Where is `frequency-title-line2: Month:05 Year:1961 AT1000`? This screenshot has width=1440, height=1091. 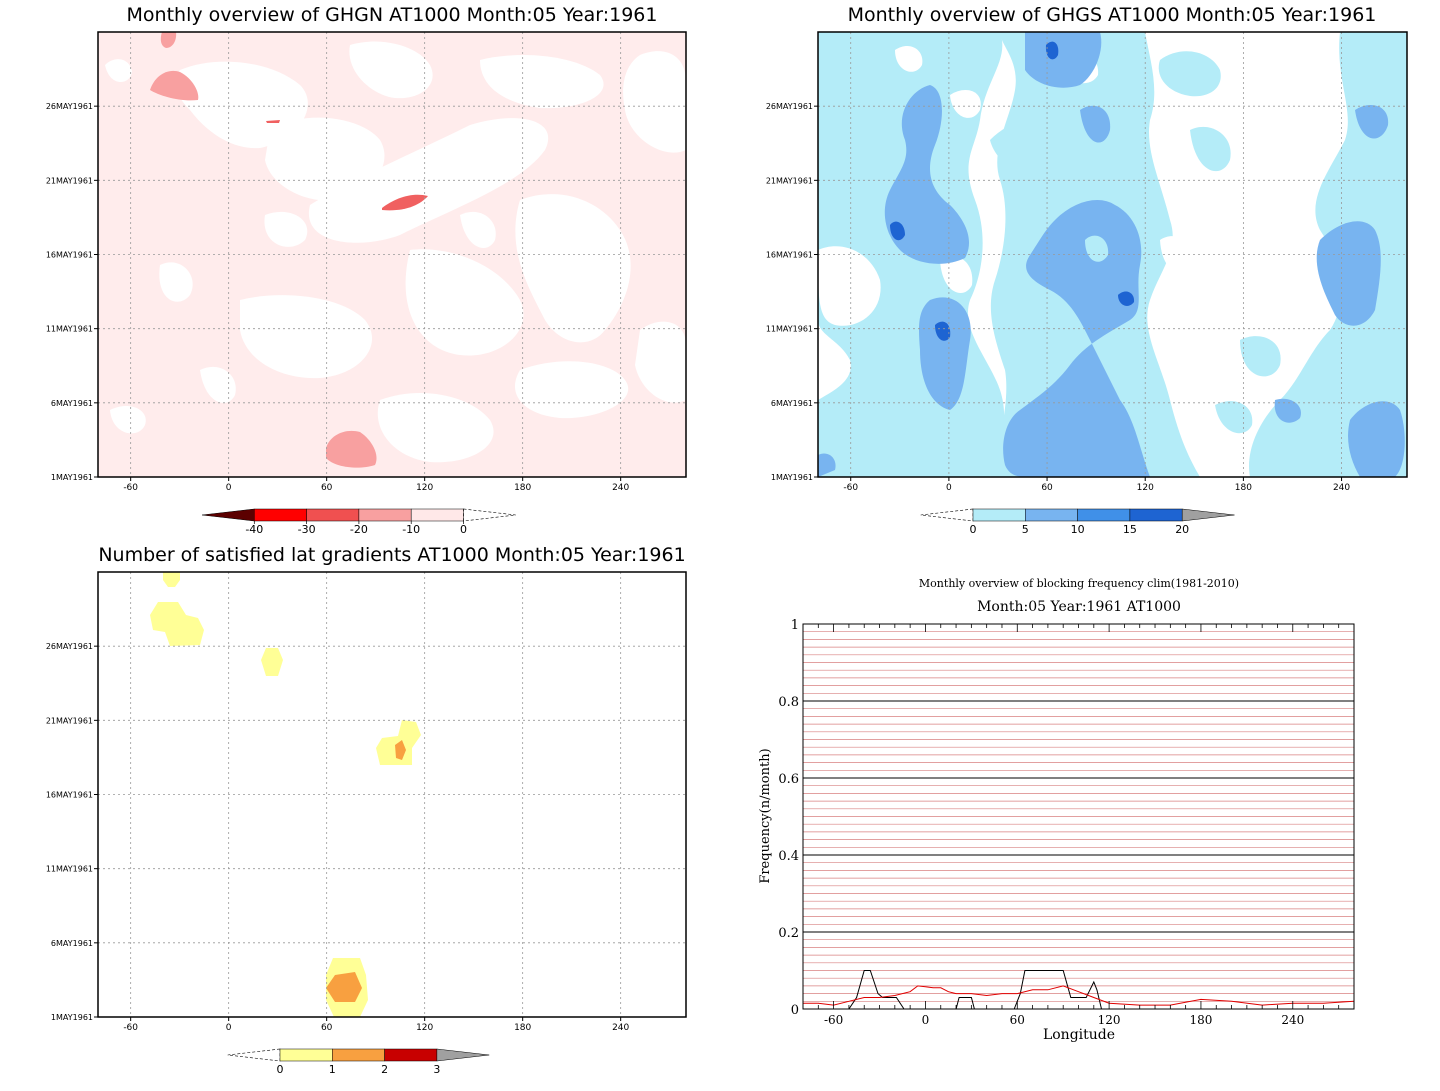 frequency-title-line2: Month:05 Year:1961 AT1000 is located at coordinates (1079, 607).